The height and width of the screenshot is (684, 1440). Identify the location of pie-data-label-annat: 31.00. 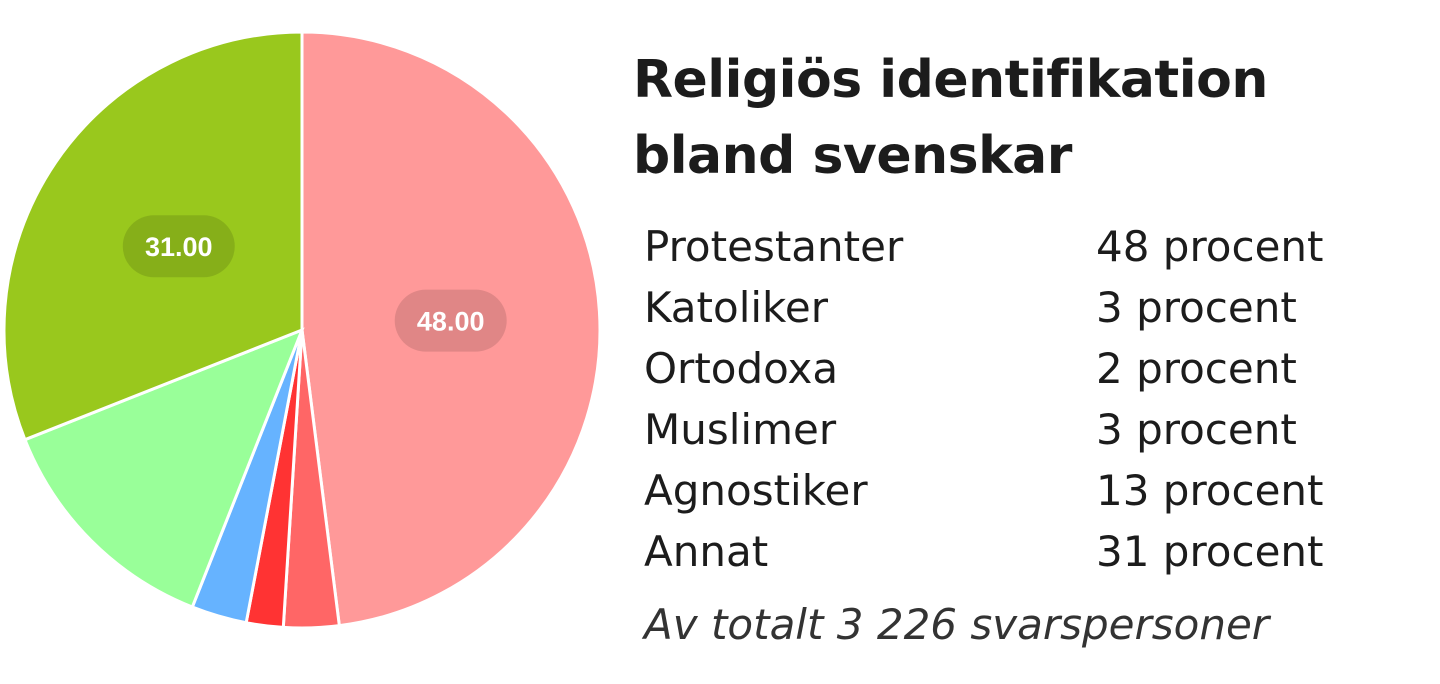
(178, 246).